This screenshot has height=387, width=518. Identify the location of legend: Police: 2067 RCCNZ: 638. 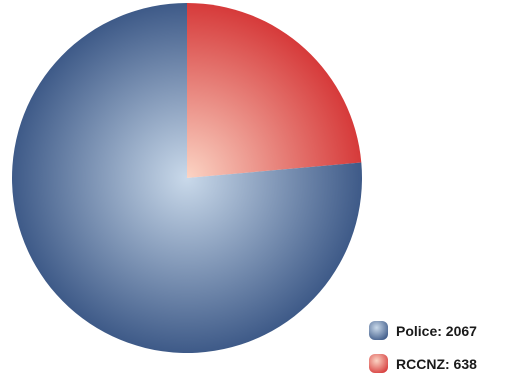
(423, 347).